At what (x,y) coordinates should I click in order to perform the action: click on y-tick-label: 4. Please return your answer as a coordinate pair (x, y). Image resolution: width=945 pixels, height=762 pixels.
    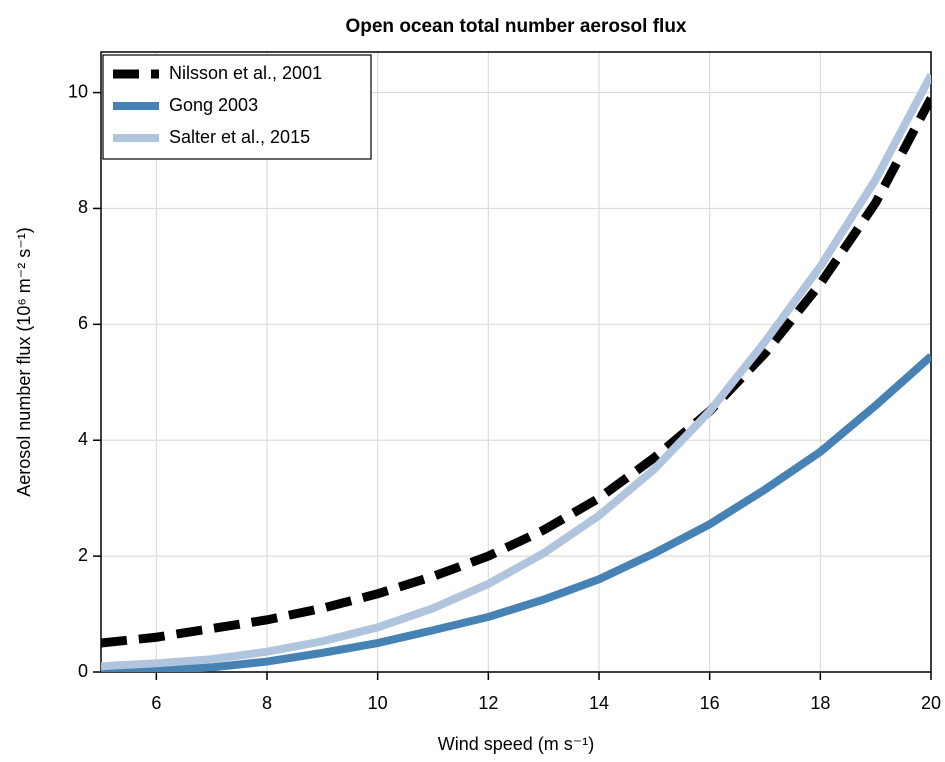
    Looking at the image, I should click on (83, 439).